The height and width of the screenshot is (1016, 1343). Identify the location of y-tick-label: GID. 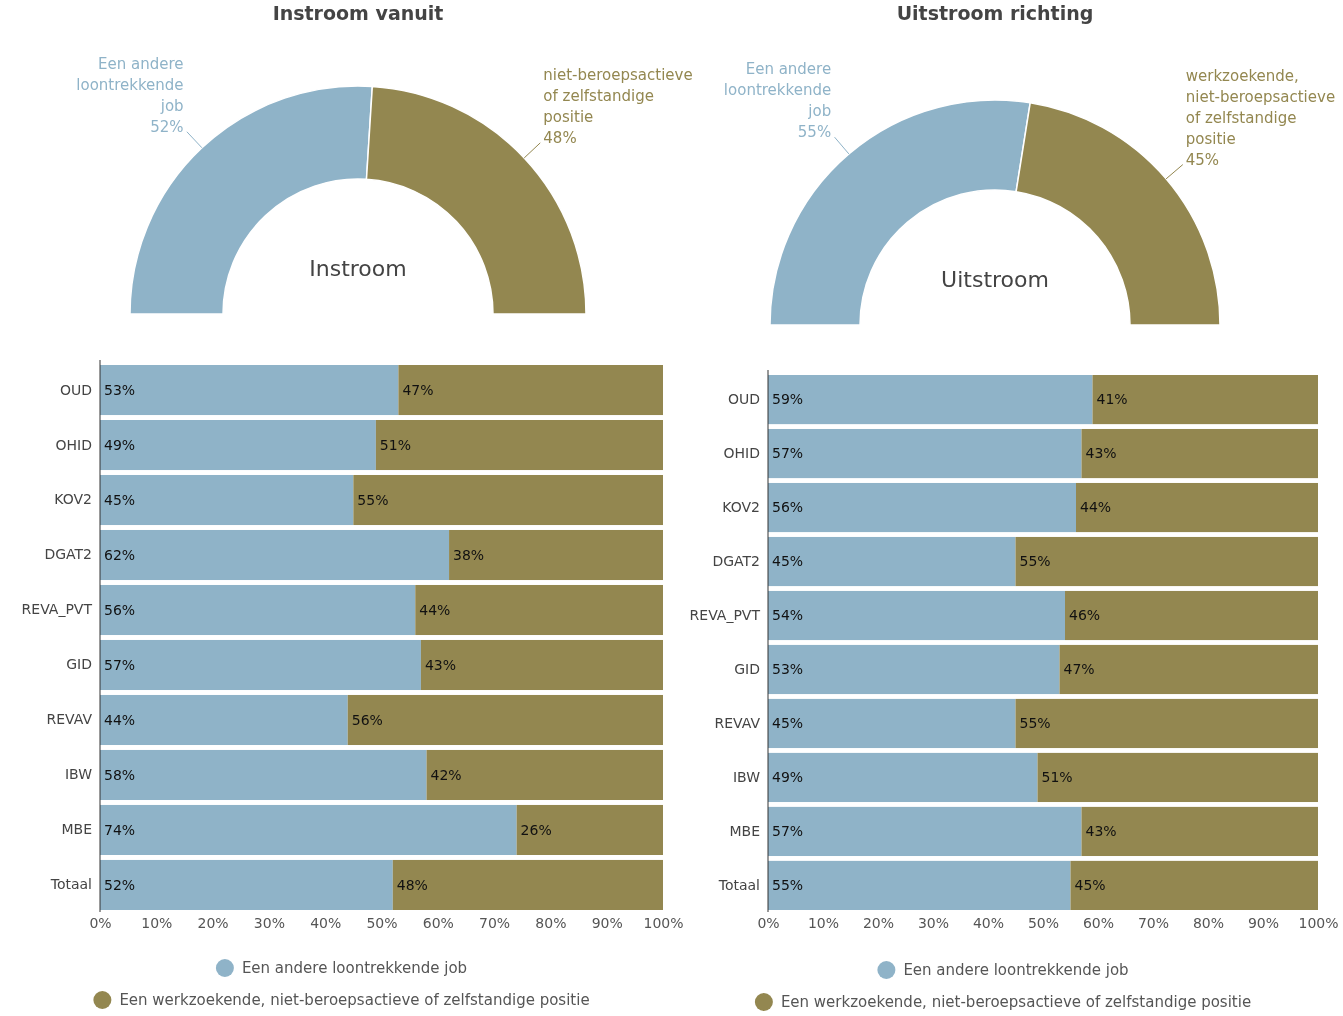
(79, 664).